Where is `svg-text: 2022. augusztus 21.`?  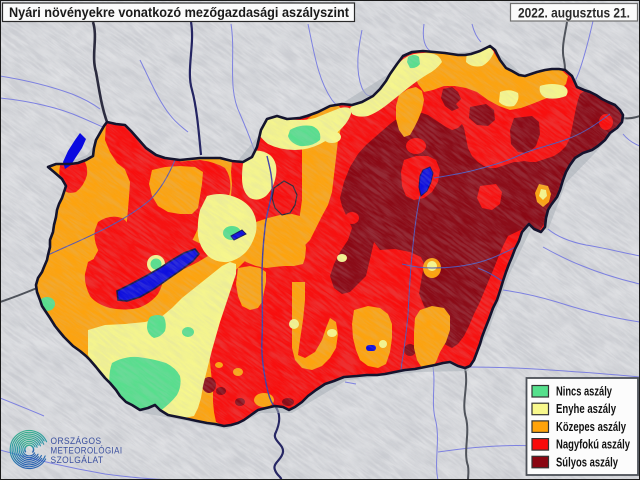 svg-text: 2022. augusztus 21. is located at coordinates (574, 12).